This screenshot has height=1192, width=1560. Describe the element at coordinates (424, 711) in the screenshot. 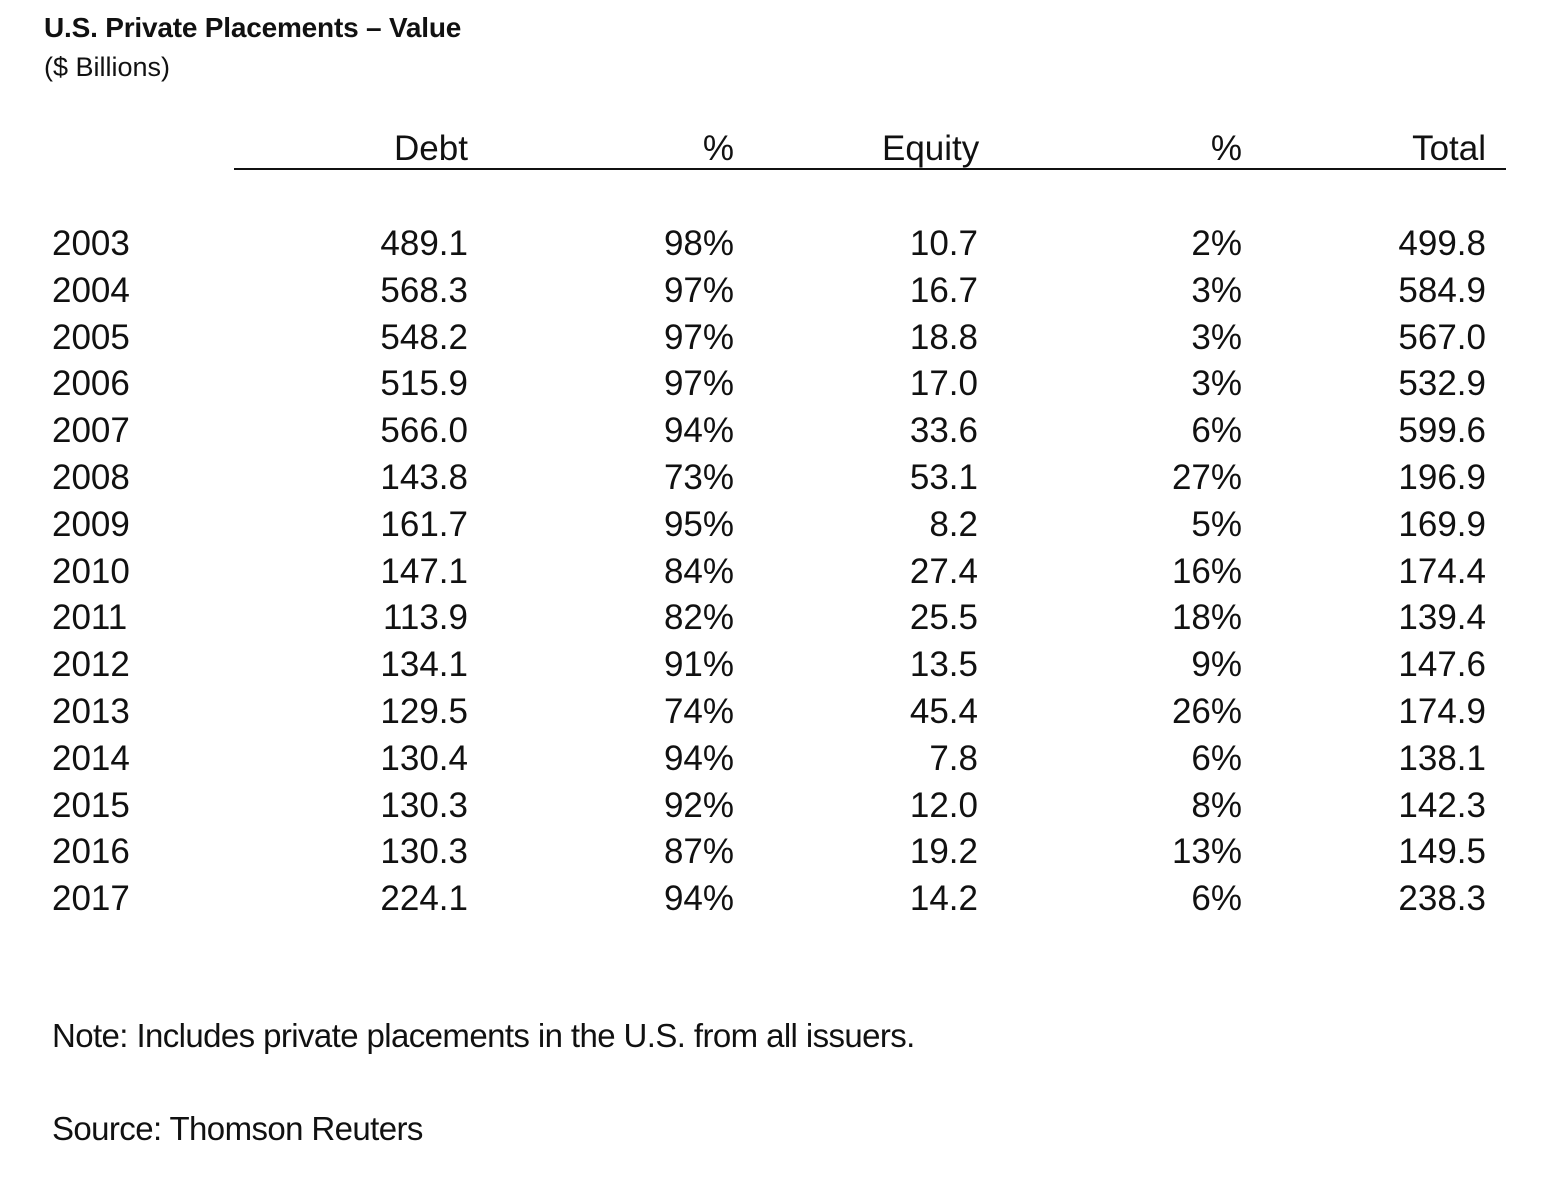

I see `debt-cell: 129.5` at that location.